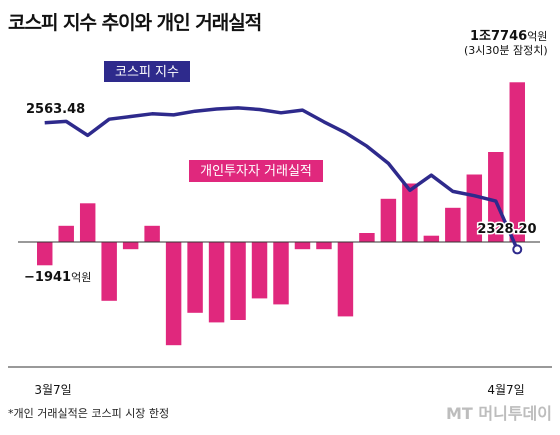 This screenshot has height=435, width=560. Describe the element at coordinates (47, 277) in the screenshot. I see `bar-start-value: −1941` at that location.